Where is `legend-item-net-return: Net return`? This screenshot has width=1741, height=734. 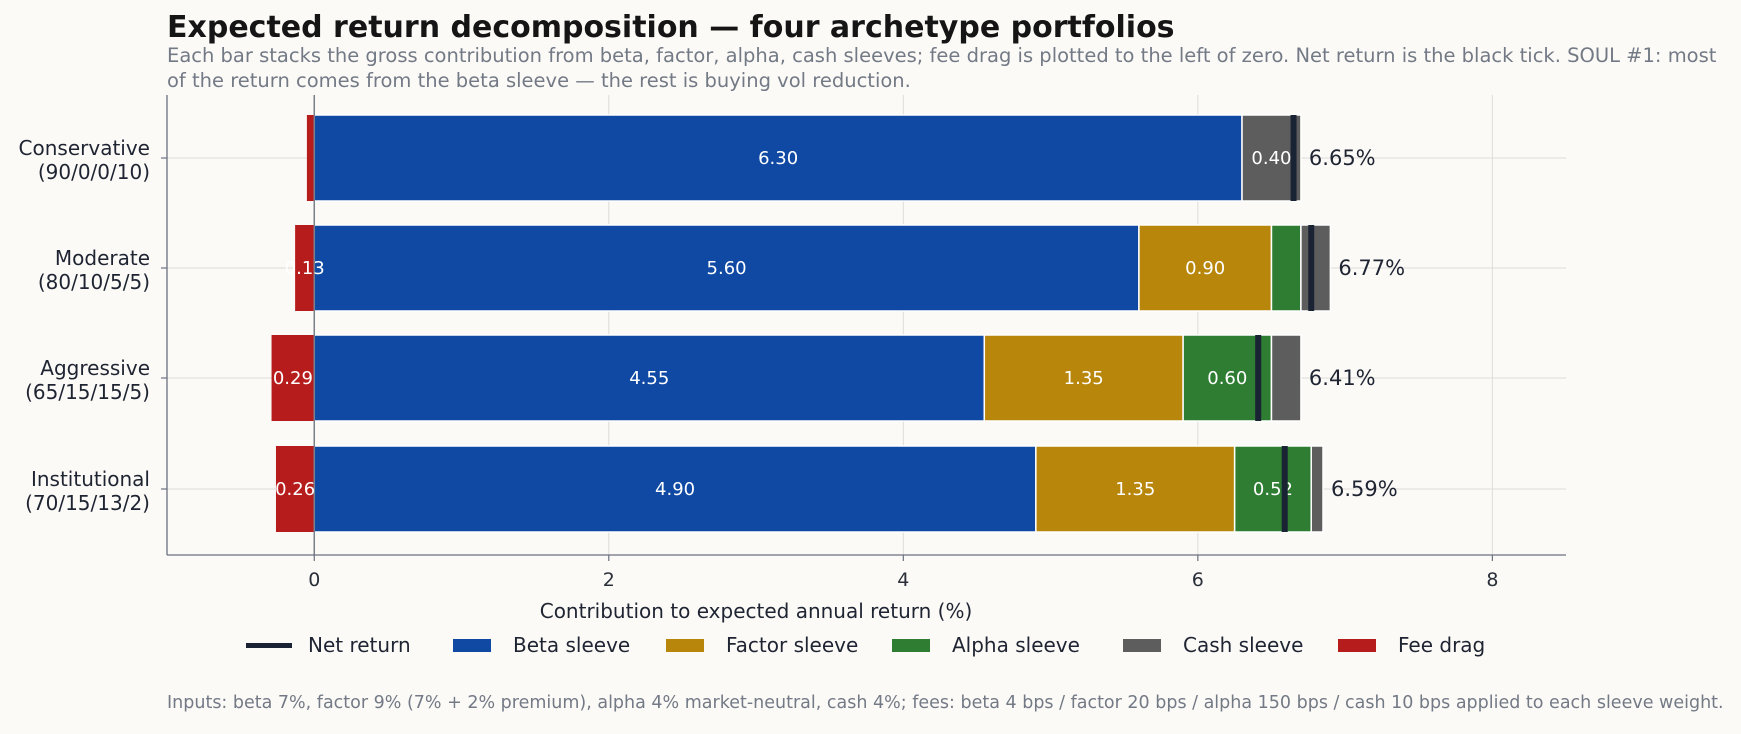 legend-item-net-return: Net return is located at coordinates (328, 645).